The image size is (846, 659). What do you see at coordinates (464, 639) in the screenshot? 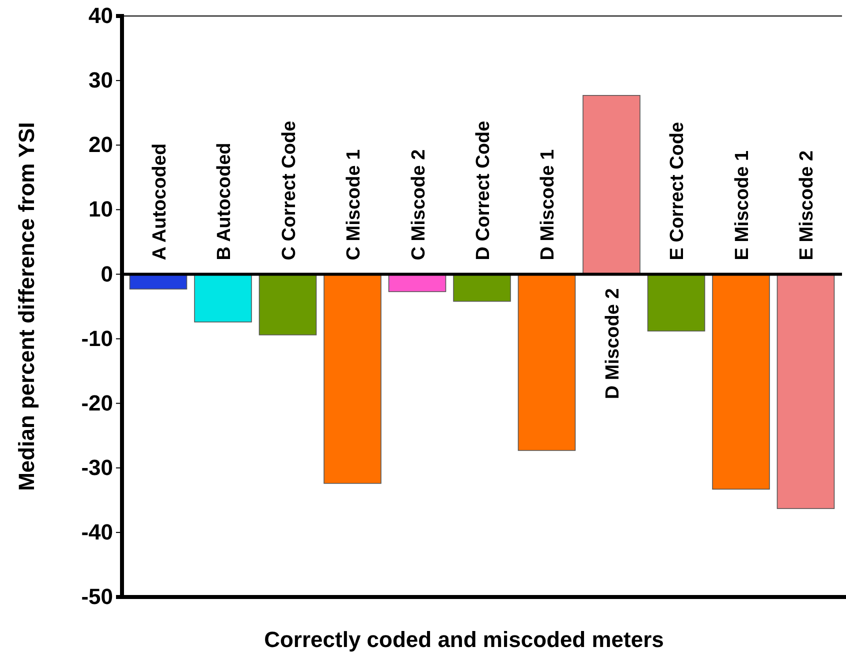
I see `x-axis-title: Correctly coded and miscoded meters` at bounding box center [464, 639].